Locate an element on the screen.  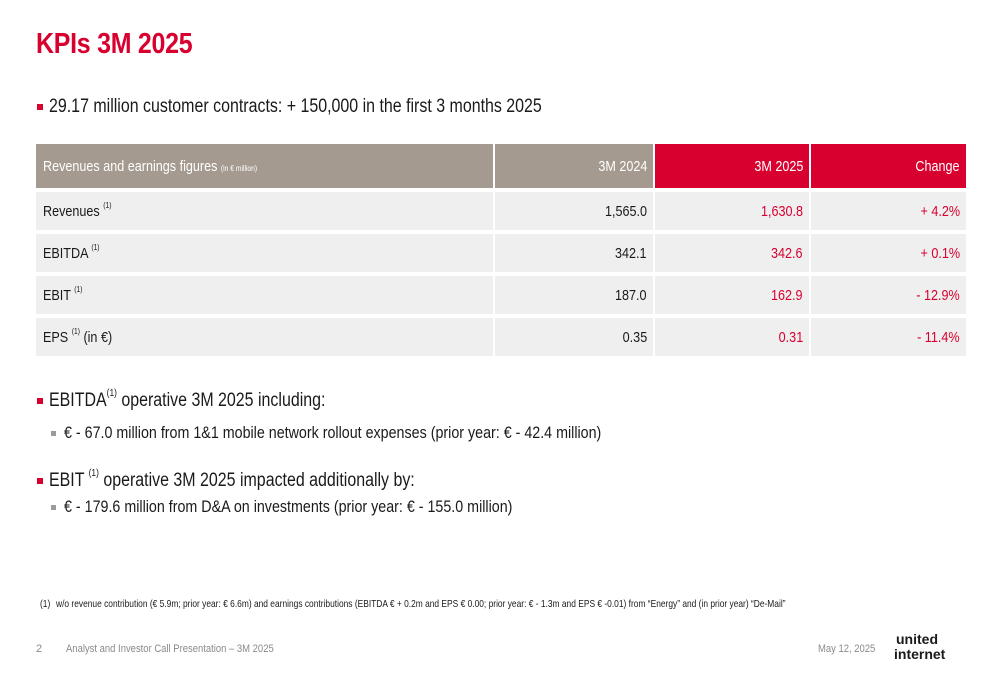
table-row-ebitda: EBITDA (1) 342.1 342.6 + 0.1% is located at coordinates (501, 253).